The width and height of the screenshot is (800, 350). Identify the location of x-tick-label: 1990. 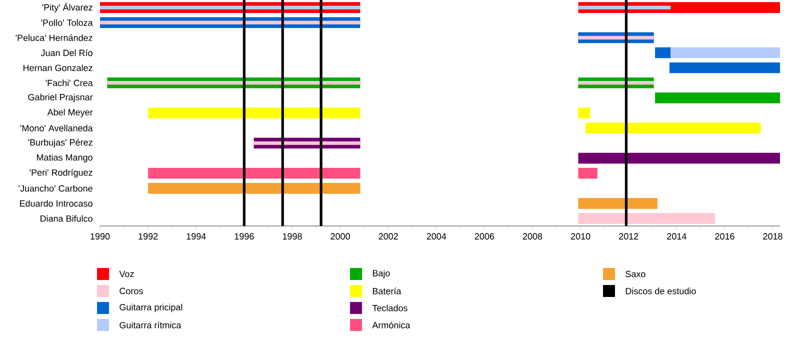
(100, 236).